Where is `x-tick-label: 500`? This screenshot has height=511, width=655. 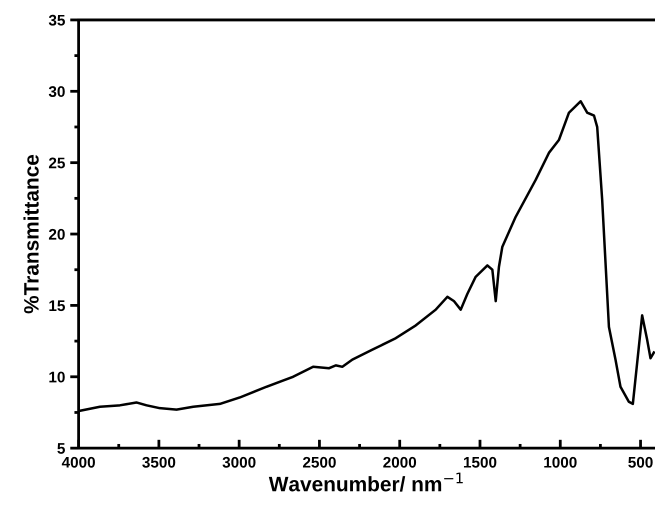
x-tick-label: 500 is located at coordinates (640, 462).